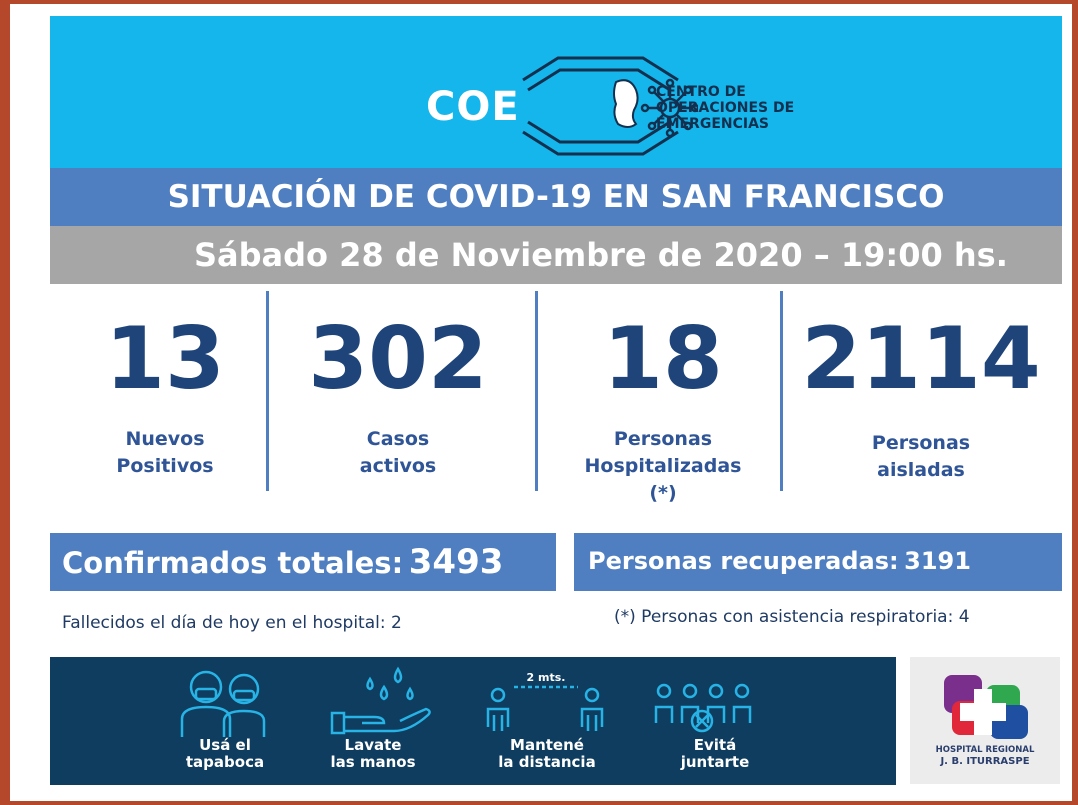 Image resolution: width=1078 pixels, height=805 pixels. Describe the element at coordinates (610, 106) in the screenshot. I see `coe-hexagon-virus-icon` at that location.